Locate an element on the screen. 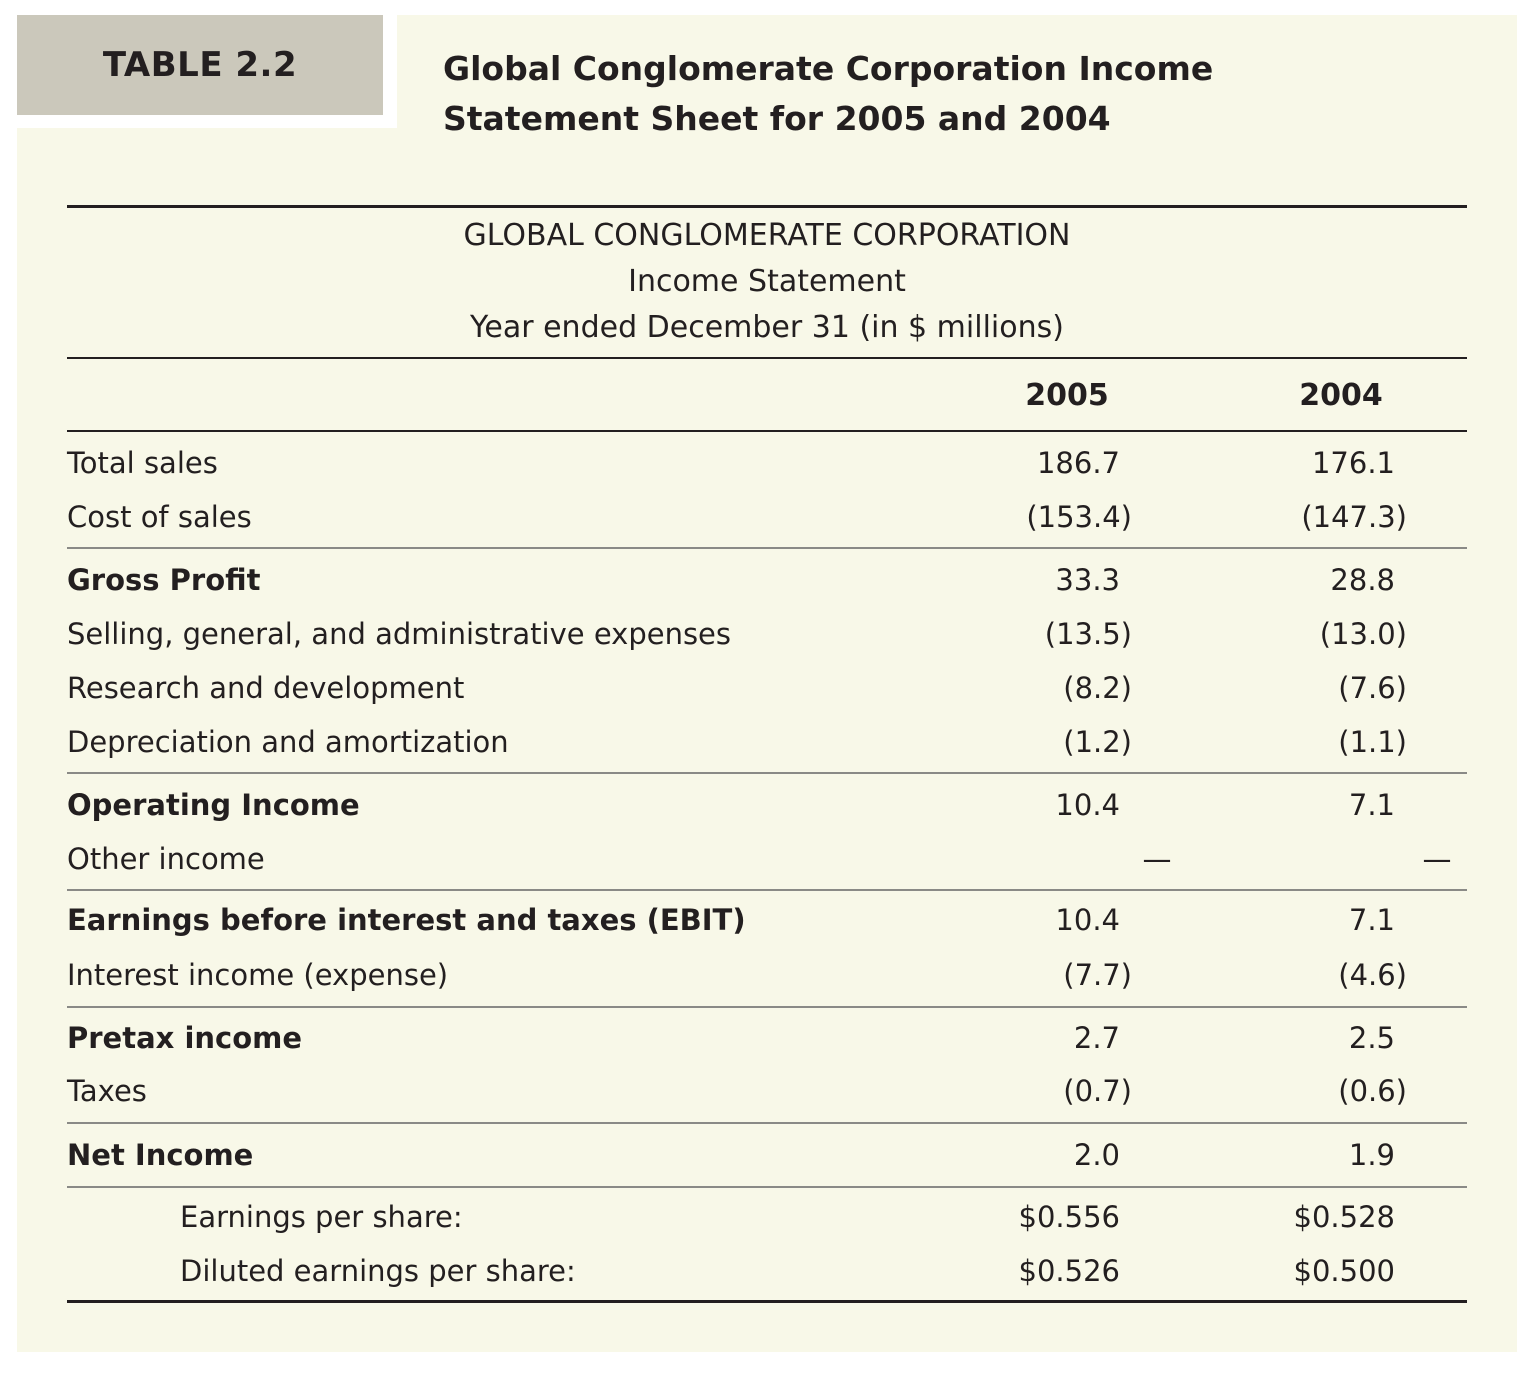 The height and width of the screenshot is (1377, 1528). company-name: GLOBAL CONGLOMERATE CORPORATION is located at coordinates (767, 235).